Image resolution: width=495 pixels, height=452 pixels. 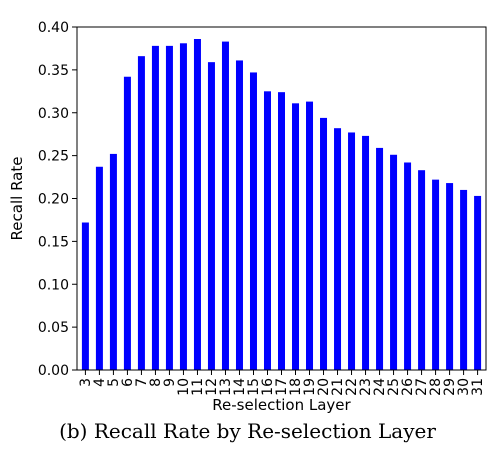 I want to click on x-tick-label: 10, so click(x=184, y=387).